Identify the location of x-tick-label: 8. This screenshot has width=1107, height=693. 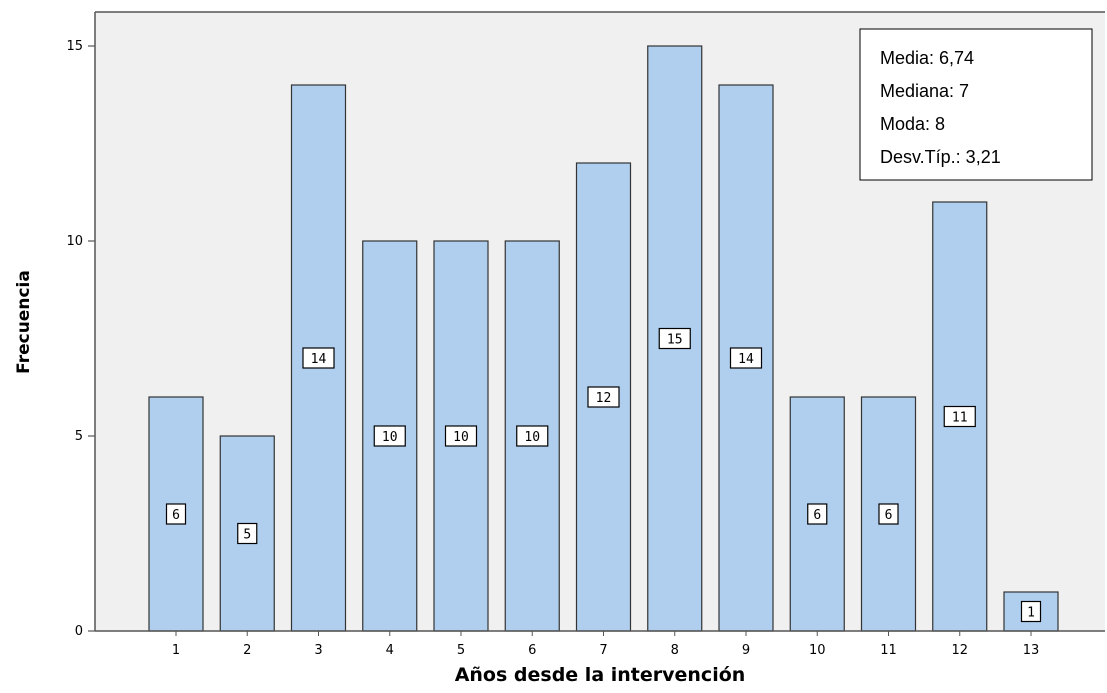
(675, 650).